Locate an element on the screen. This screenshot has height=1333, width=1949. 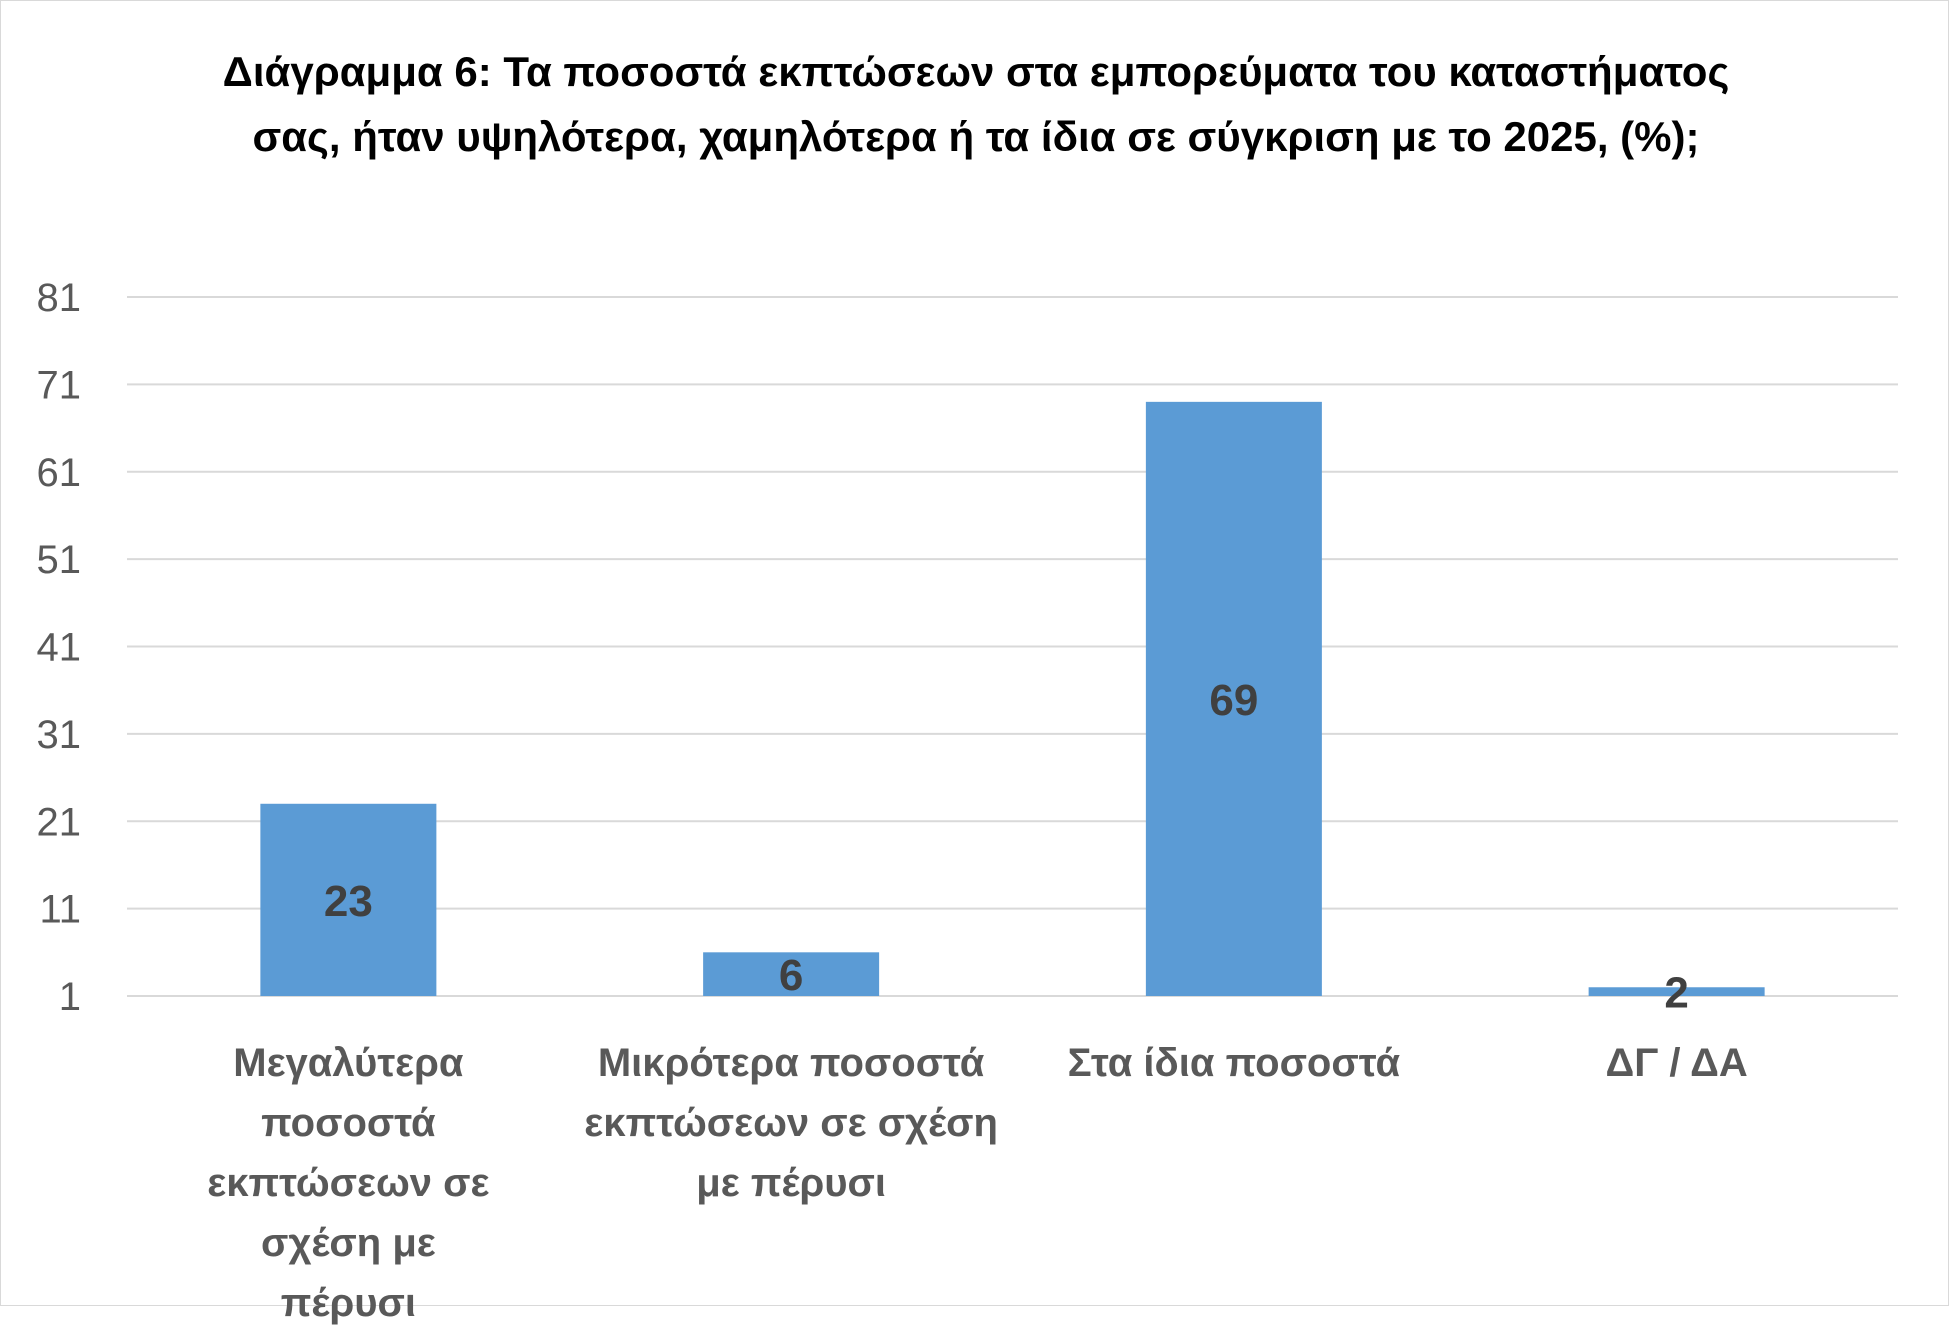
y-tick-label: 41 is located at coordinates (59, 648).